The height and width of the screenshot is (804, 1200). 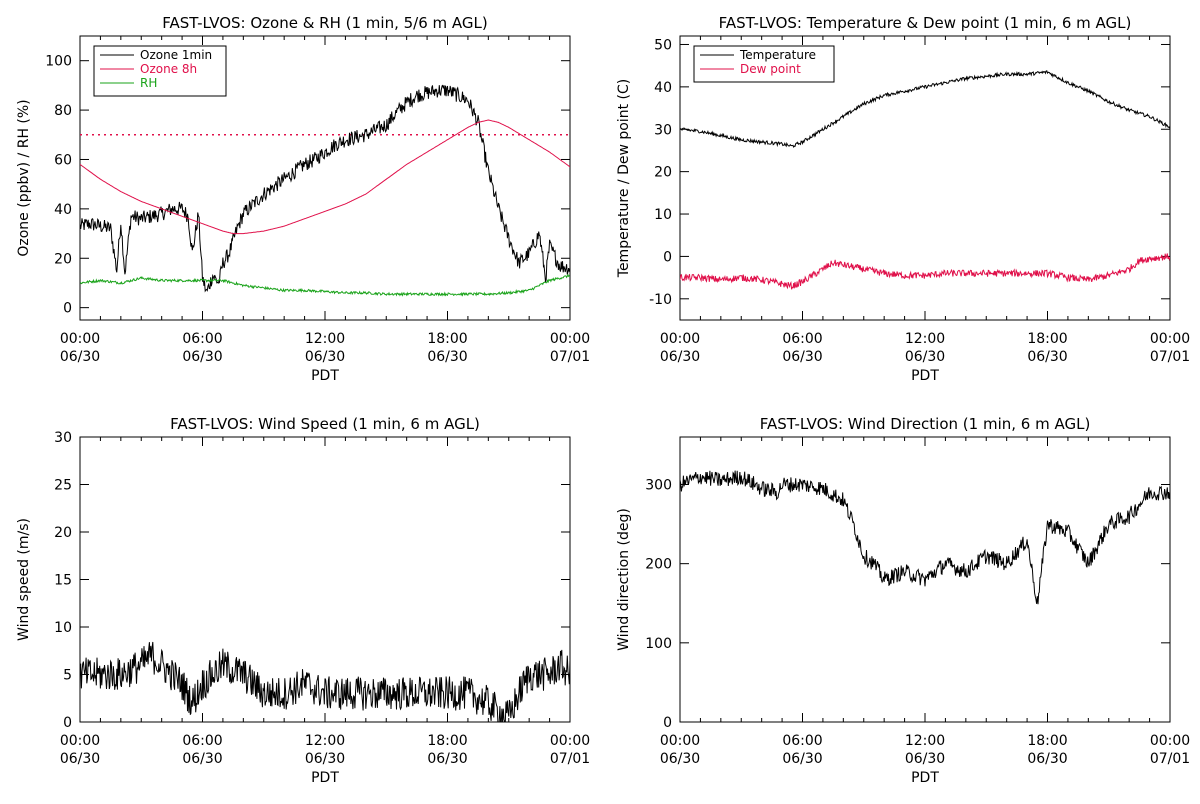 I want to click on legend-label: Temperature, so click(x=777, y=55).